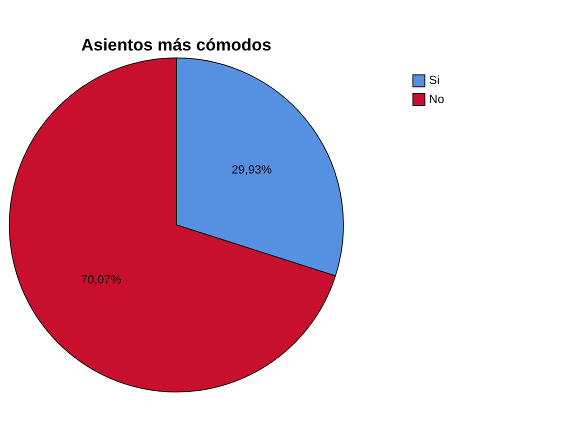 Image resolution: width=563 pixels, height=442 pixels. Describe the element at coordinates (176, 44) in the screenshot. I see `chart-title: Asientos más cómodos` at that location.